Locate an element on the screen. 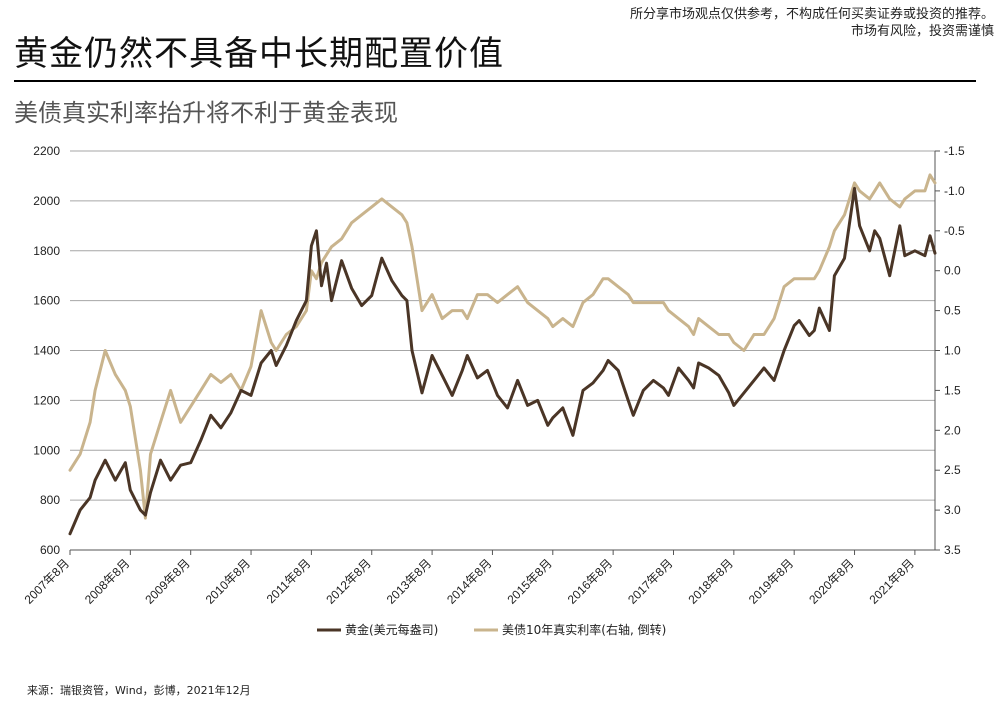  source-note: 来源：瑞银资管，Wind，彭博，2021年12月 is located at coordinates (139, 690).